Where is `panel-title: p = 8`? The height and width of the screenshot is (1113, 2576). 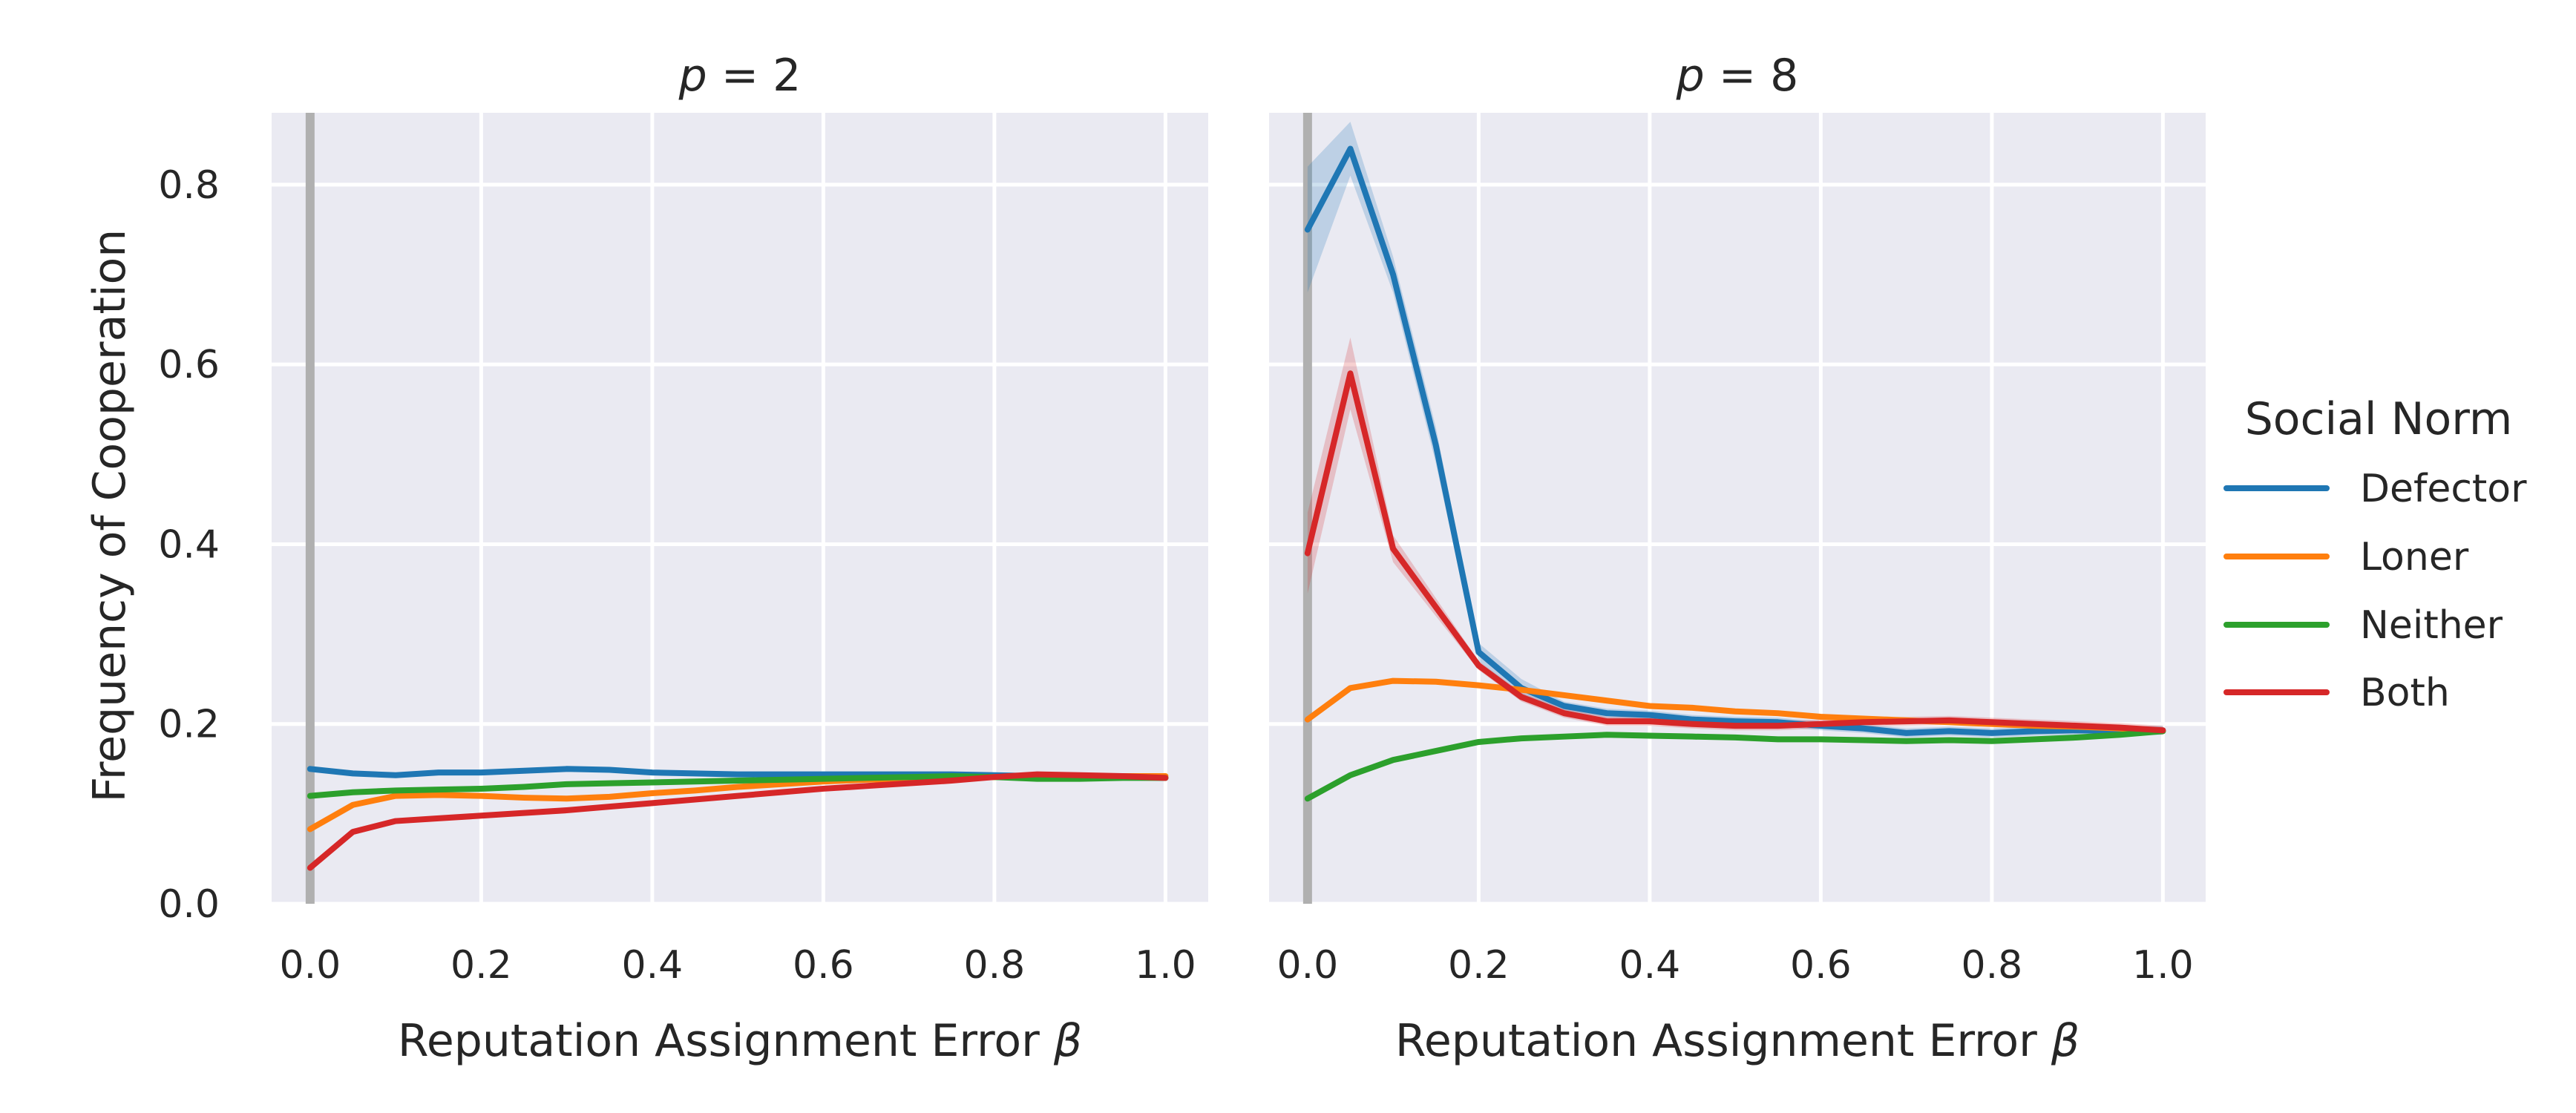 panel-title: p = 8 is located at coordinates (1738, 76).